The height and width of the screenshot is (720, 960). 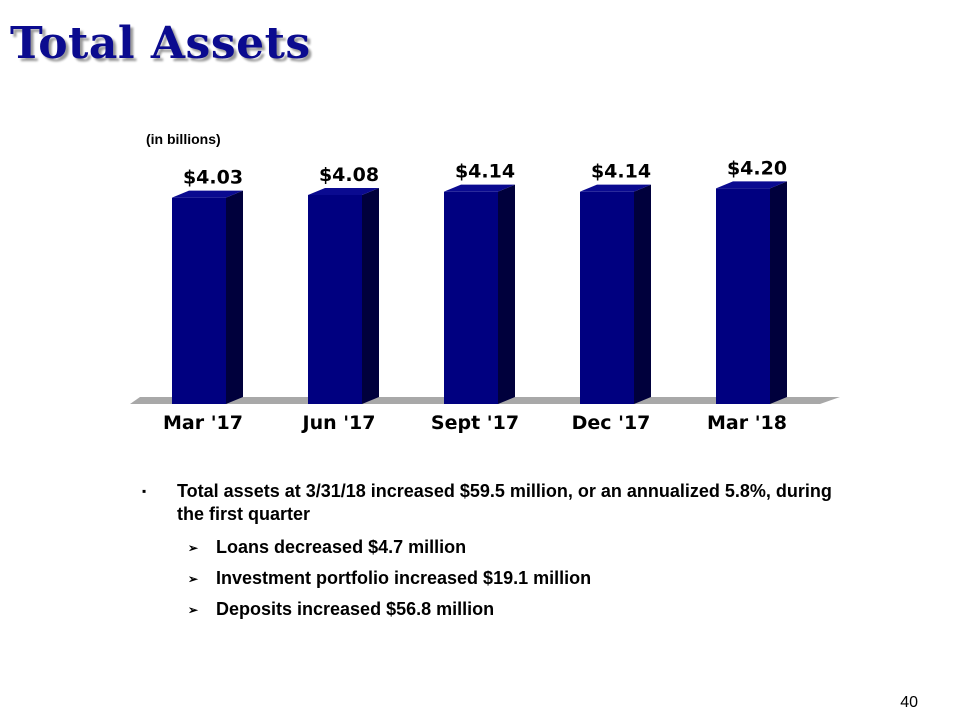 I want to click on x-tick-label: Sept '17, so click(x=475, y=423).